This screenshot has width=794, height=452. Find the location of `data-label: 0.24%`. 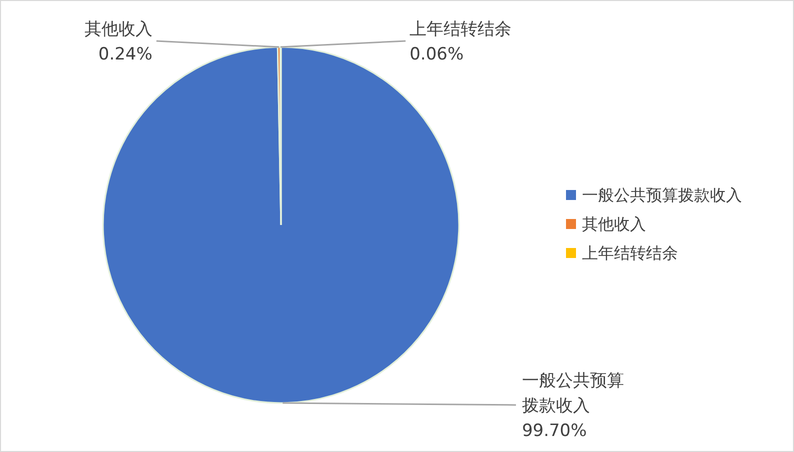

data-label: 0.24% is located at coordinates (125, 54).